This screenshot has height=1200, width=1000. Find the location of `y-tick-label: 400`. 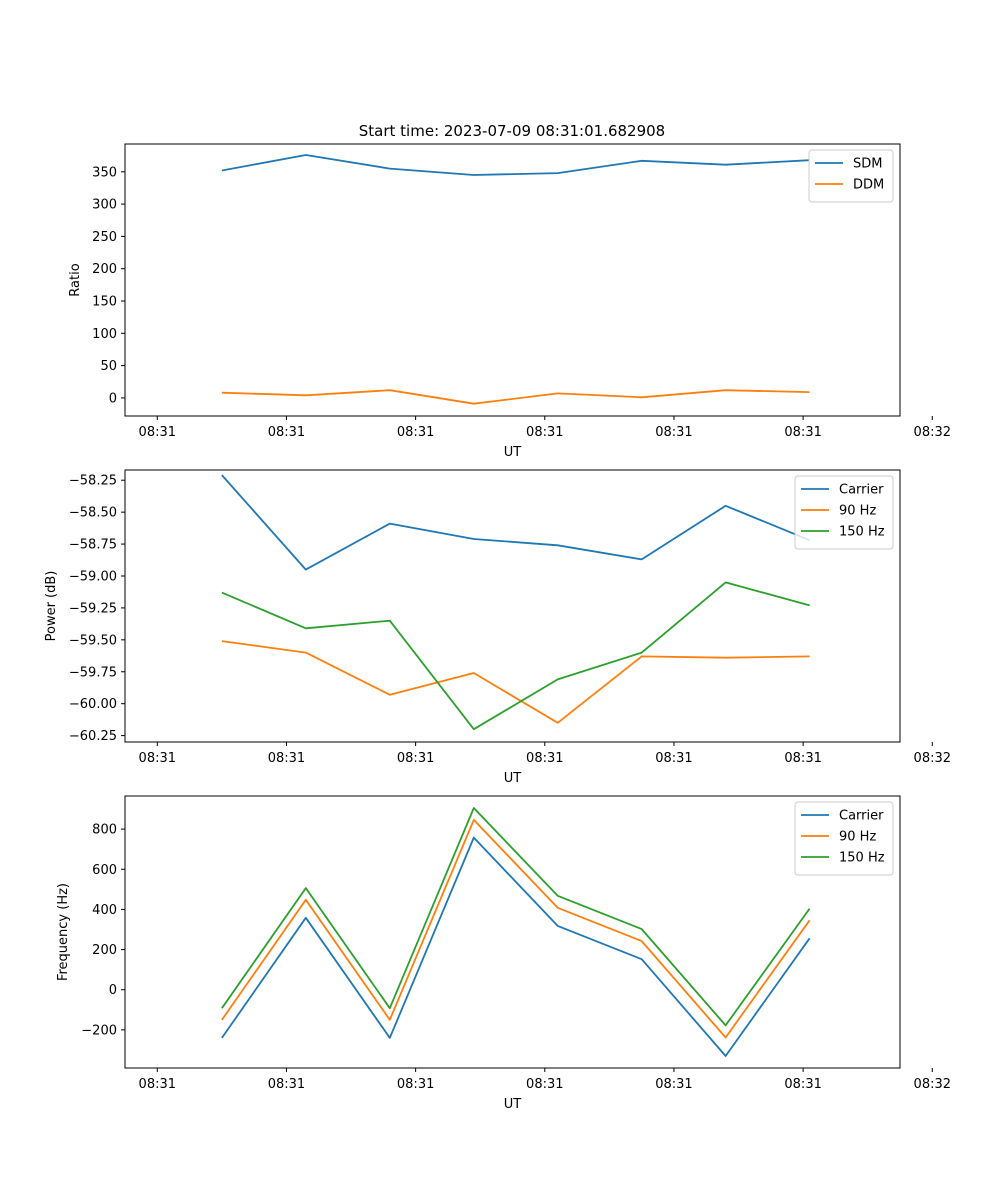

y-tick-label: 400 is located at coordinates (104, 910).